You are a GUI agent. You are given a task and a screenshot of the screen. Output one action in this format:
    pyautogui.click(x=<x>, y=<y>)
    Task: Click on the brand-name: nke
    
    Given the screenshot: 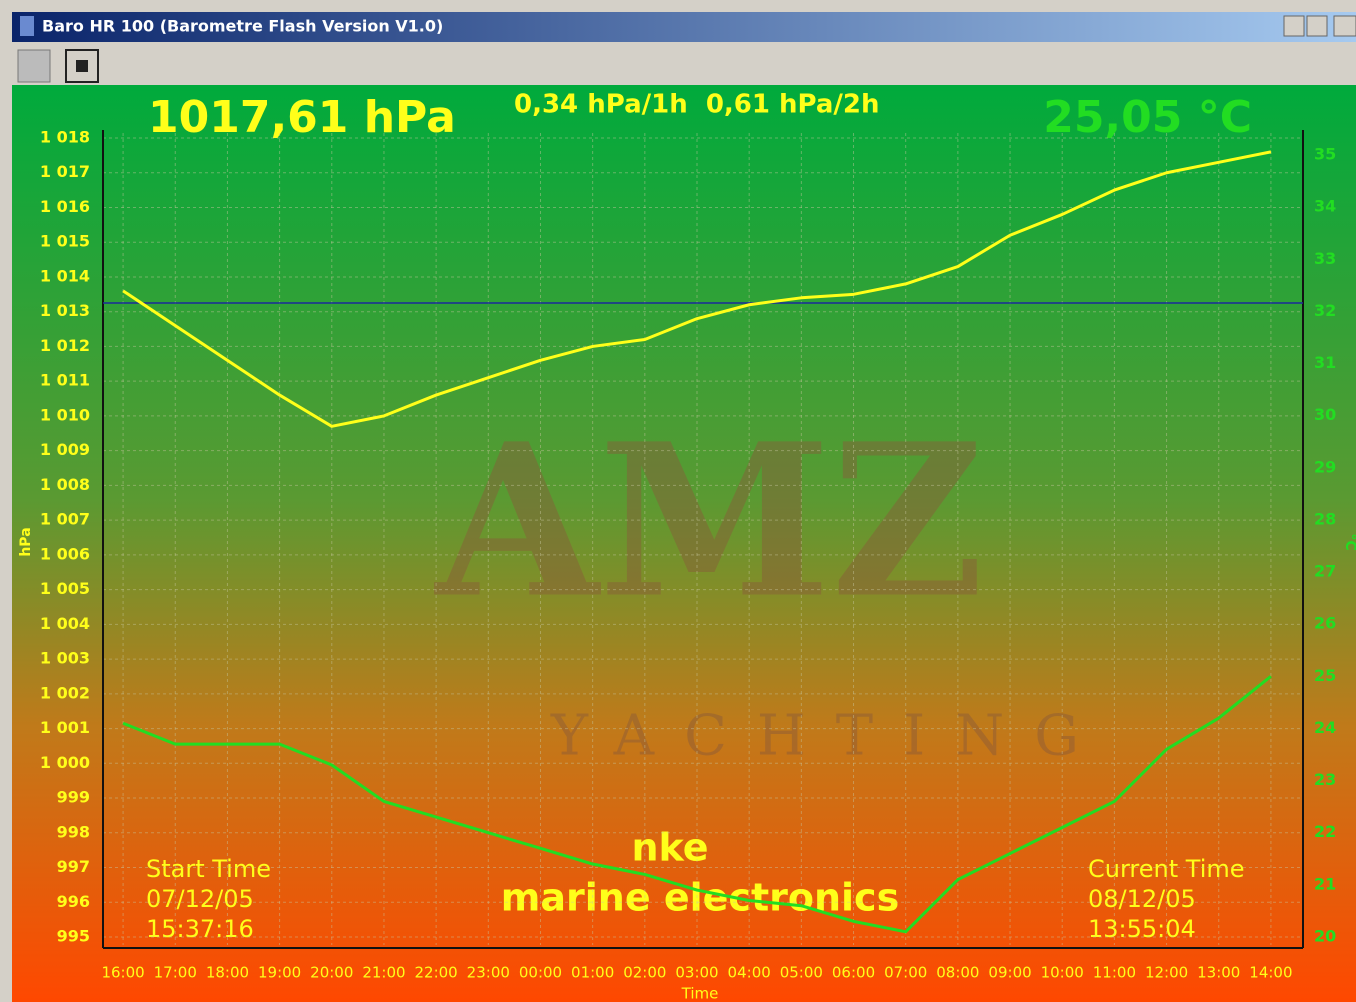 What is the action you would take?
    pyautogui.click(x=669, y=848)
    